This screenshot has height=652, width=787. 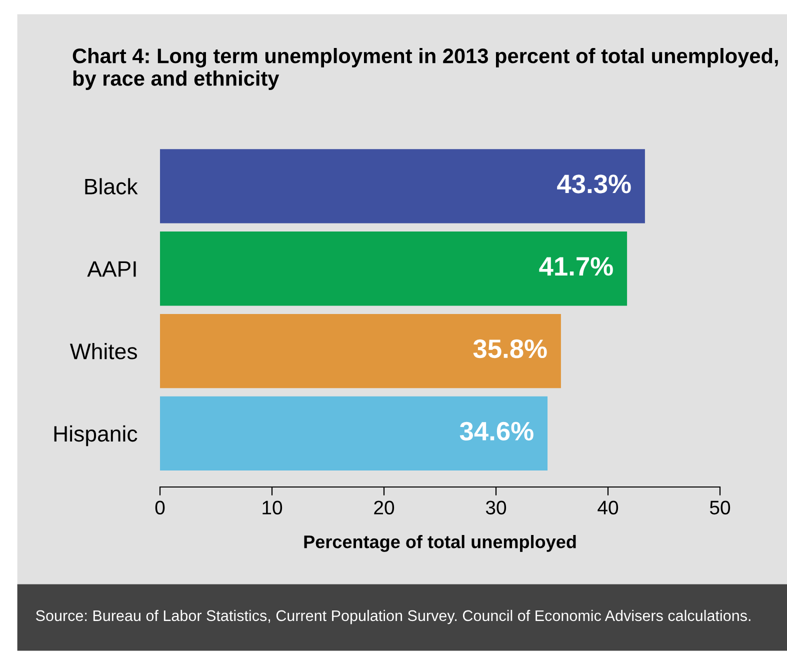 What do you see at coordinates (393, 617) in the screenshot?
I see `source-note: Source: Bureau of Labor Statistics, Current Population Survey. Council of Economic Advisers calculations.` at bounding box center [393, 617].